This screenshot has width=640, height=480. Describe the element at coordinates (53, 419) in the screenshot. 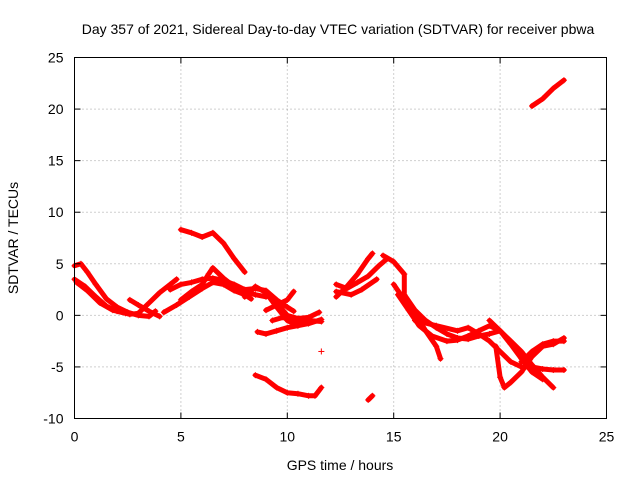

I see `y-tick-label: -10` at that location.